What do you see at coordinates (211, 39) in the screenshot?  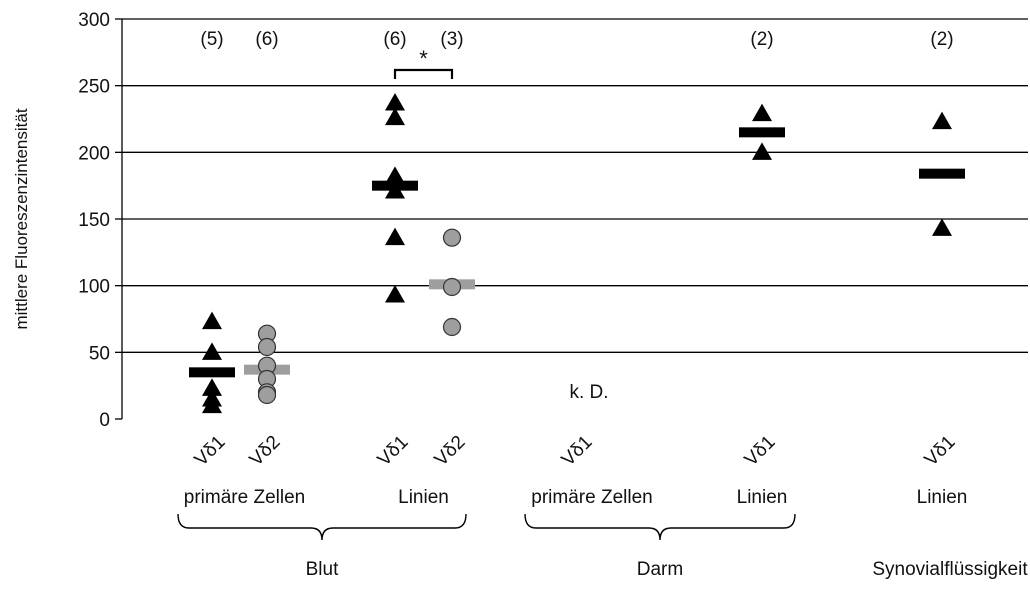 I see `sample-count: (5)` at bounding box center [211, 39].